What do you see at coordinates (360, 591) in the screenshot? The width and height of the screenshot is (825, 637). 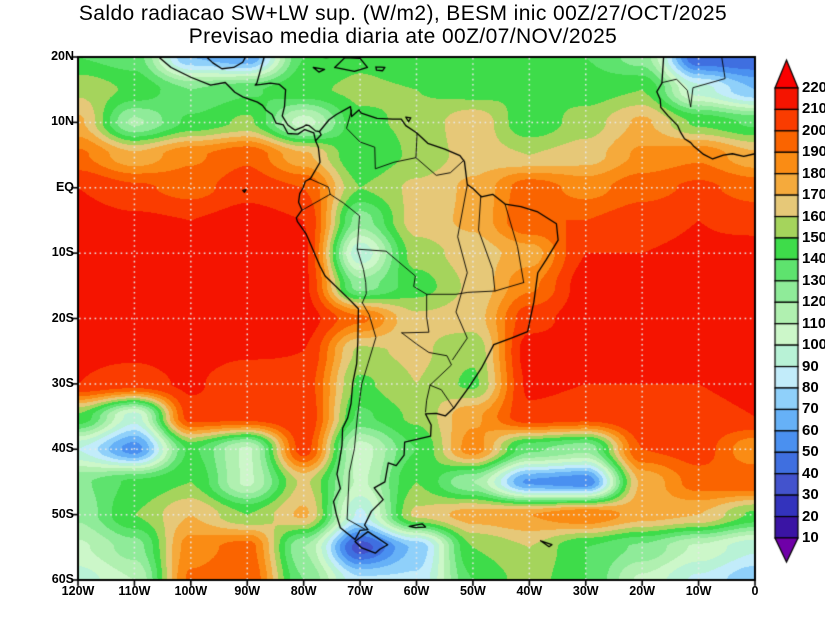 I see `x-tick-label: 70W` at bounding box center [360, 591].